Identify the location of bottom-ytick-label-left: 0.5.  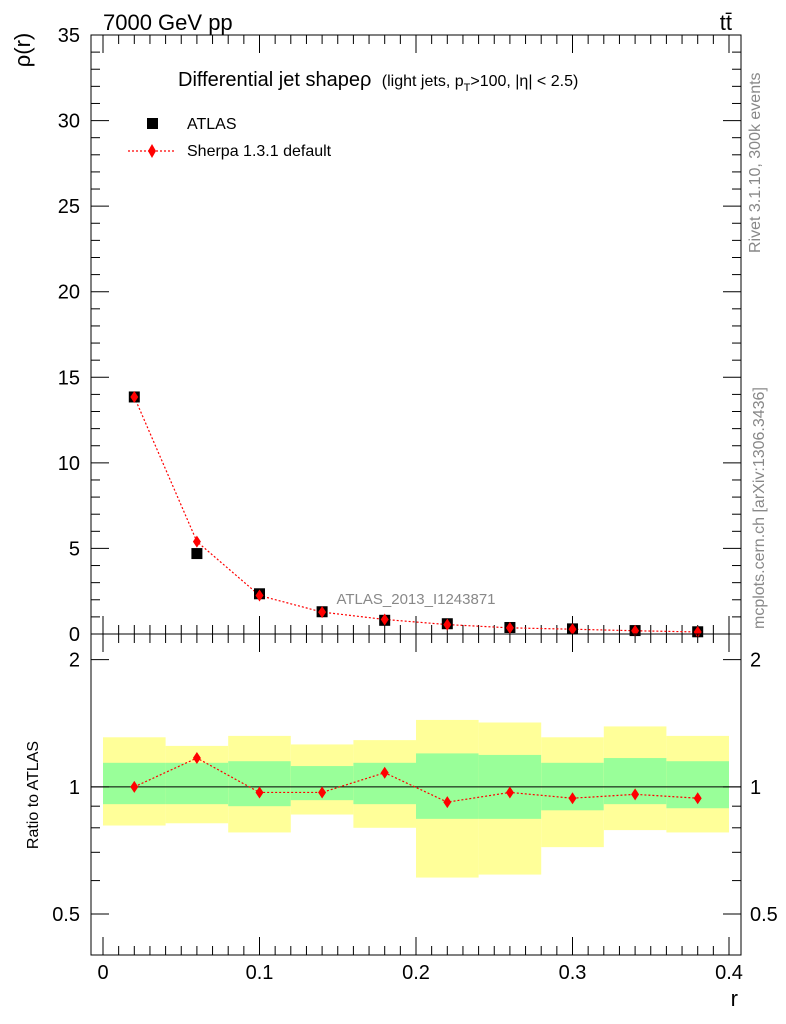
(66, 915).